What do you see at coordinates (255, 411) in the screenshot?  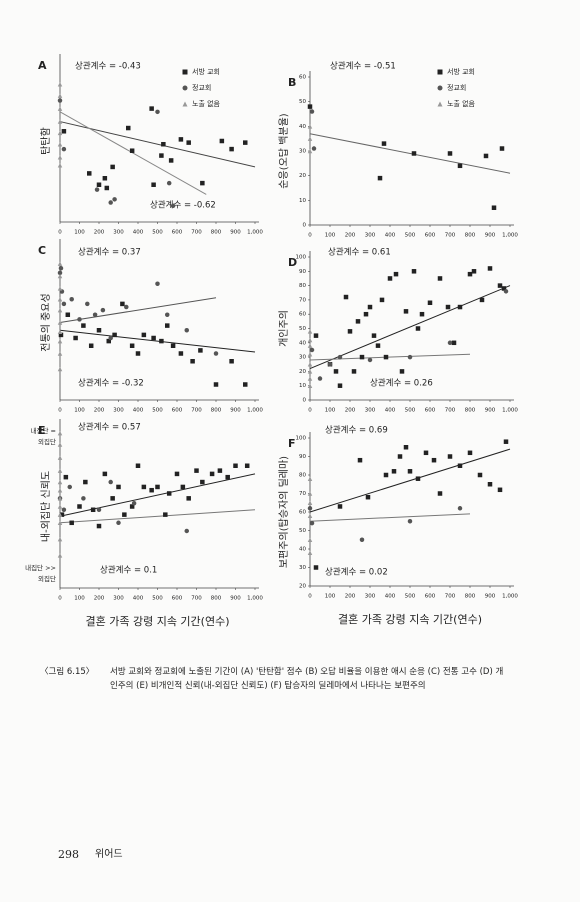 I see `x-tick-label: 1,000` at bounding box center [255, 411].